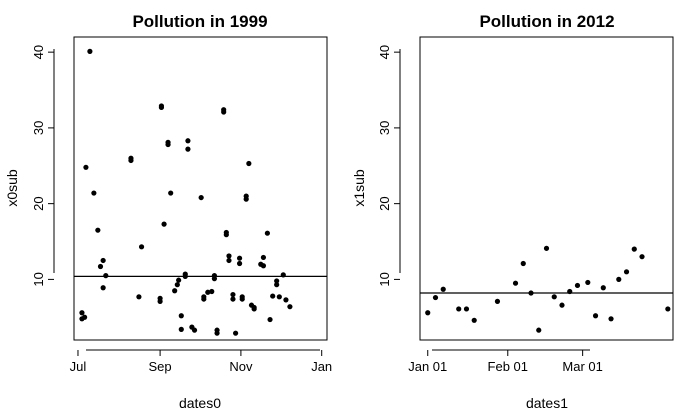 This screenshot has height=412, width=691. Describe the element at coordinates (42, 166) in the screenshot. I see `y-ticks: 10 20 30 40` at that location.